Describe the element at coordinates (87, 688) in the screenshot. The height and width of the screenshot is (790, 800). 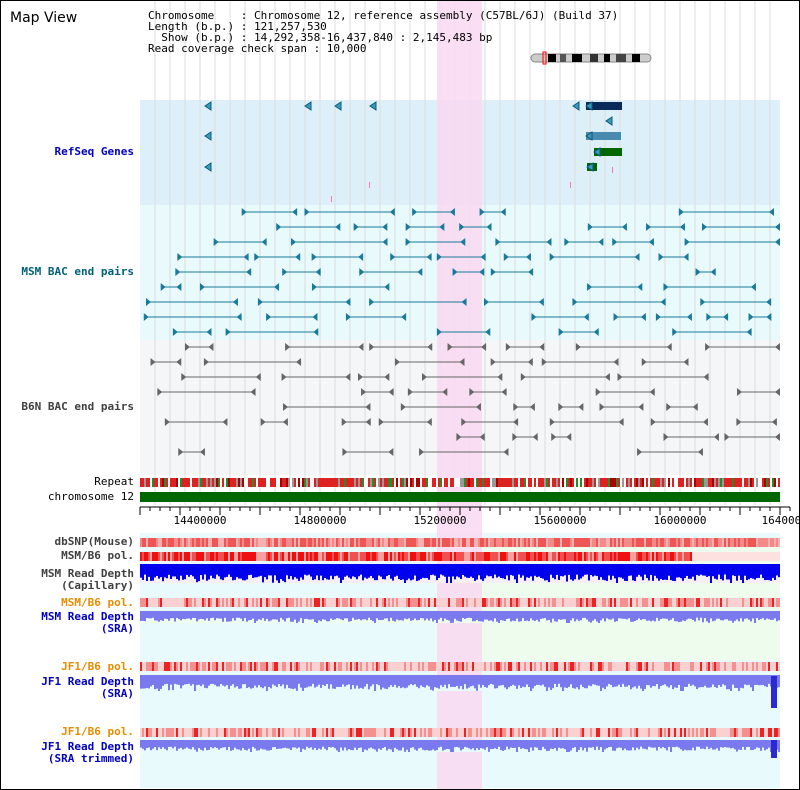
I see `track-label-jf1-depth-sra: JF1 Read Depth (SRA)` at that location.